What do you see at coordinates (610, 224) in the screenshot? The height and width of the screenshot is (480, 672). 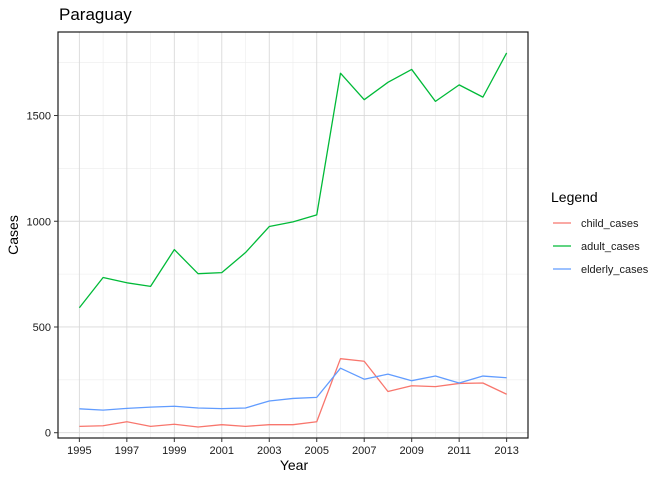 I see `legend-label: child_cases` at bounding box center [610, 224].